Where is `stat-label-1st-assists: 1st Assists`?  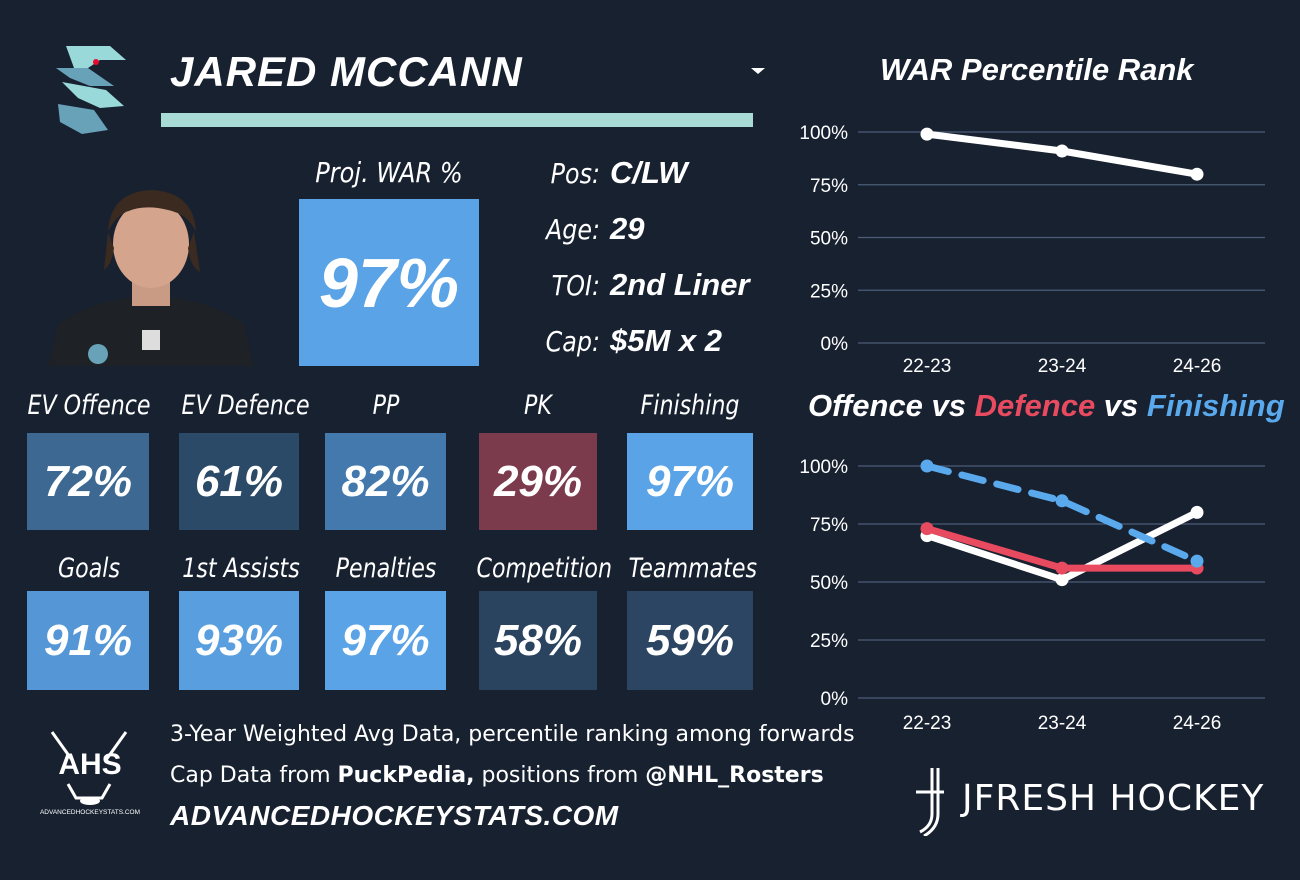
stat-label-1st-assists: 1st Assists is located at coordinates (241, 568).